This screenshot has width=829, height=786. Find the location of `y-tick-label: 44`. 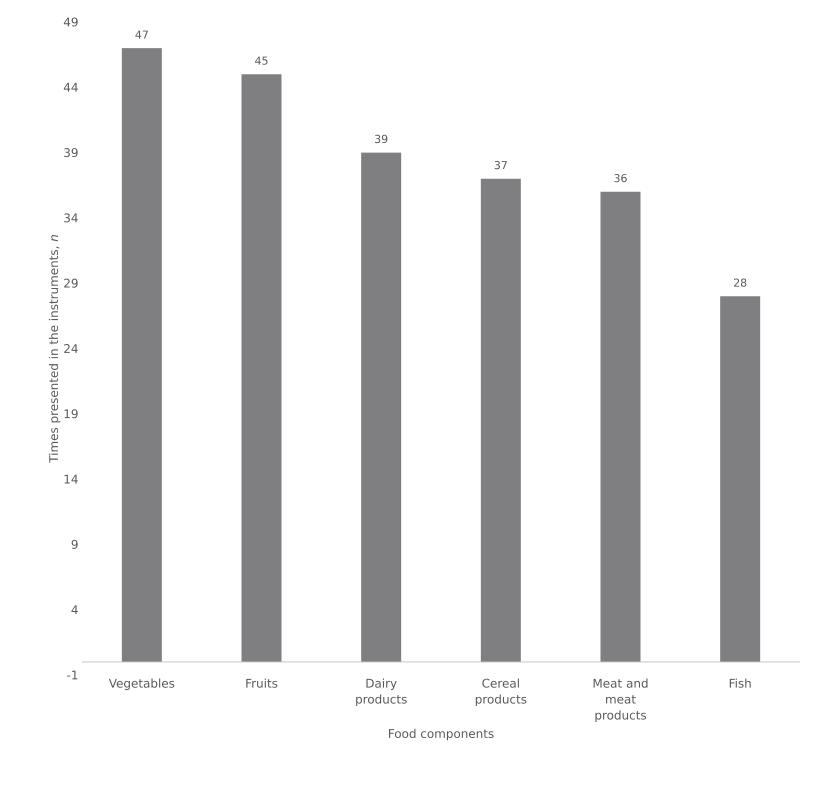

y-tick-label: 44 is located at coordinates (71, 87).